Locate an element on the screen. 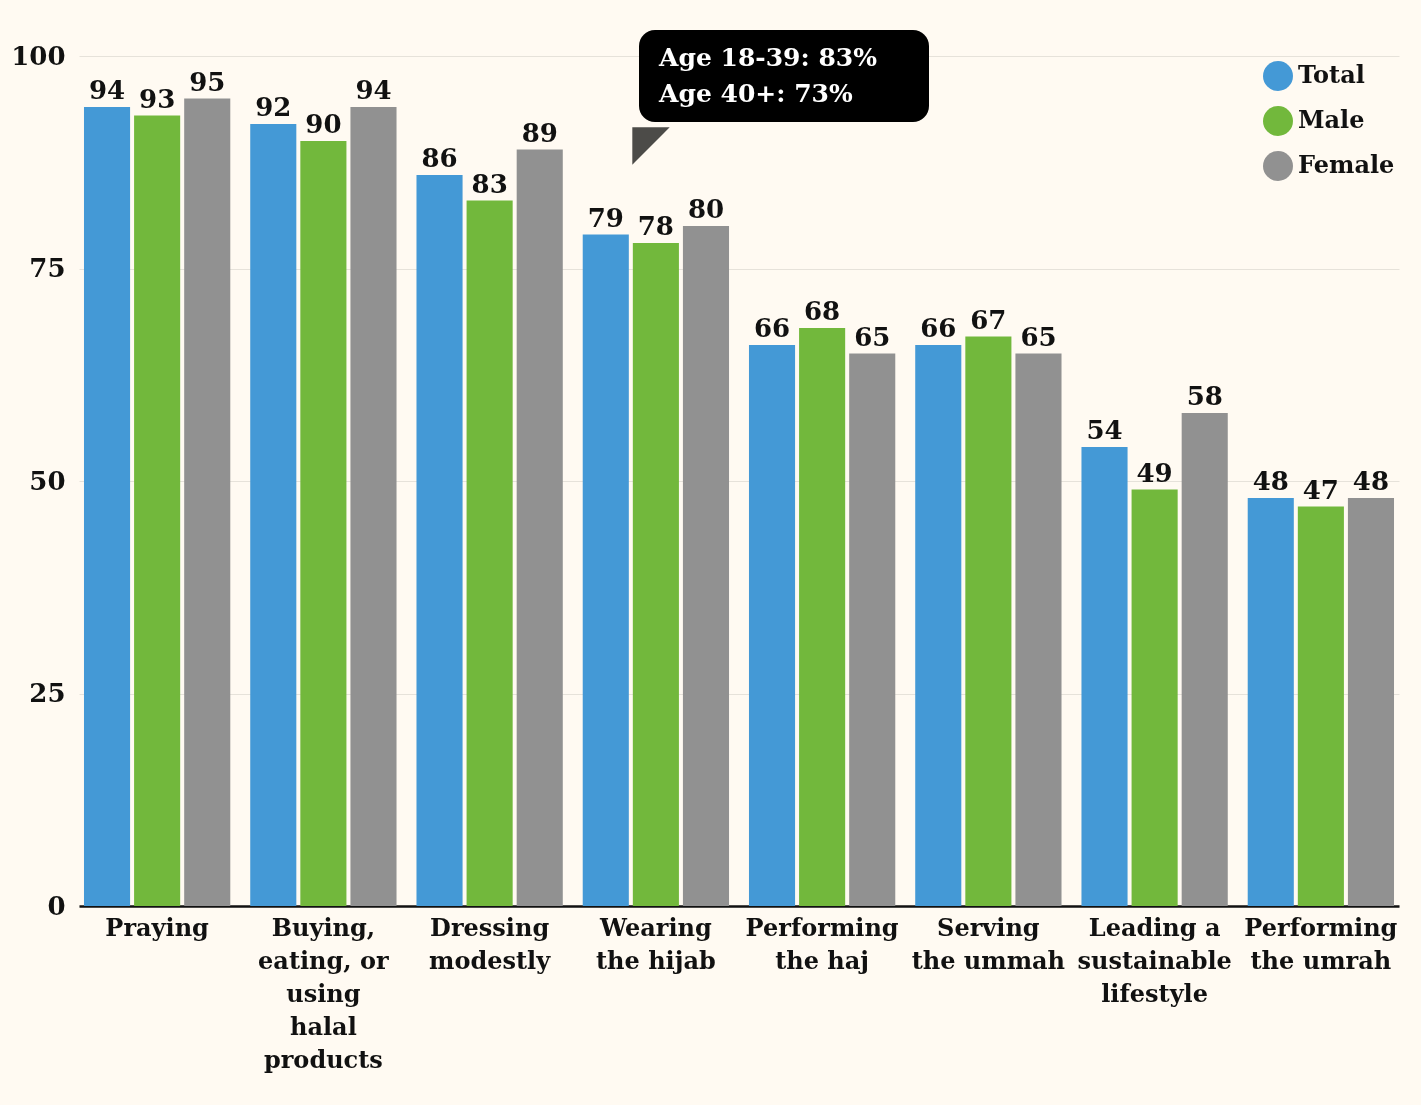 This screenshot has width=1421, height=1105. y-tick-label: 50 is located at coordinates (47, 480).